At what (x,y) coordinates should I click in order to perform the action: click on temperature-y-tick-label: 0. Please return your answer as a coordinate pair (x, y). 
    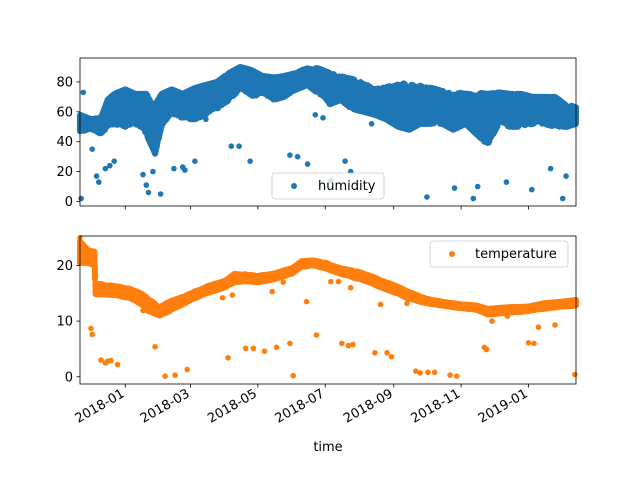
    Looking at the image, I should click on (69, 377).